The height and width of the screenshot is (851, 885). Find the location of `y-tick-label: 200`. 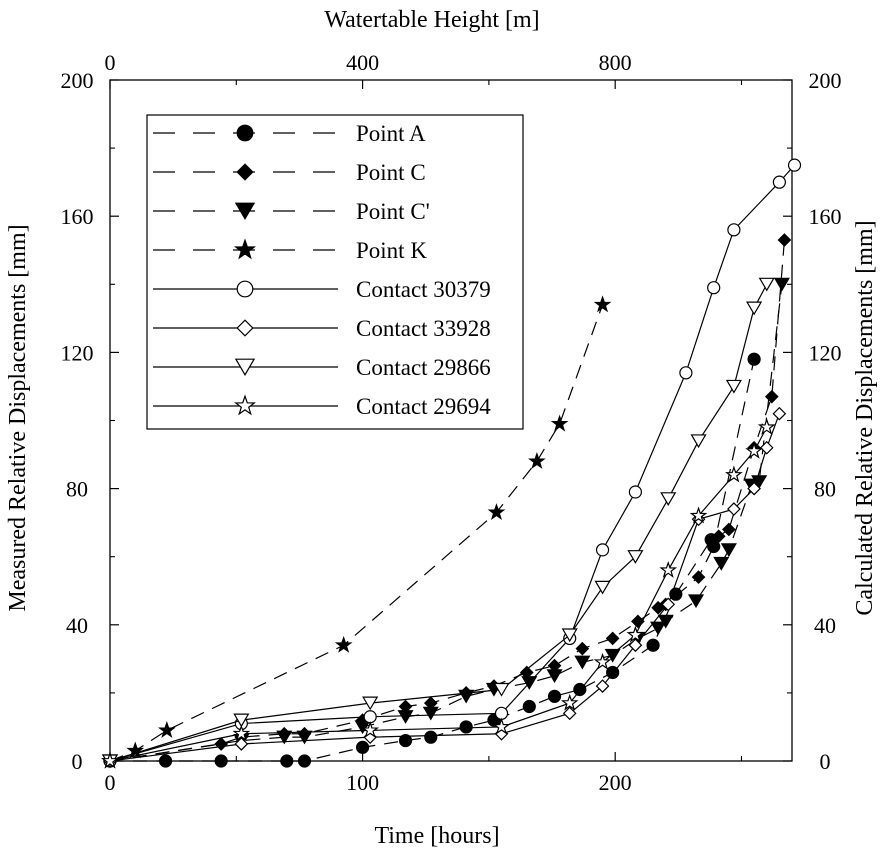

y-tick-label: 200 is located at coordinates (77, 80).